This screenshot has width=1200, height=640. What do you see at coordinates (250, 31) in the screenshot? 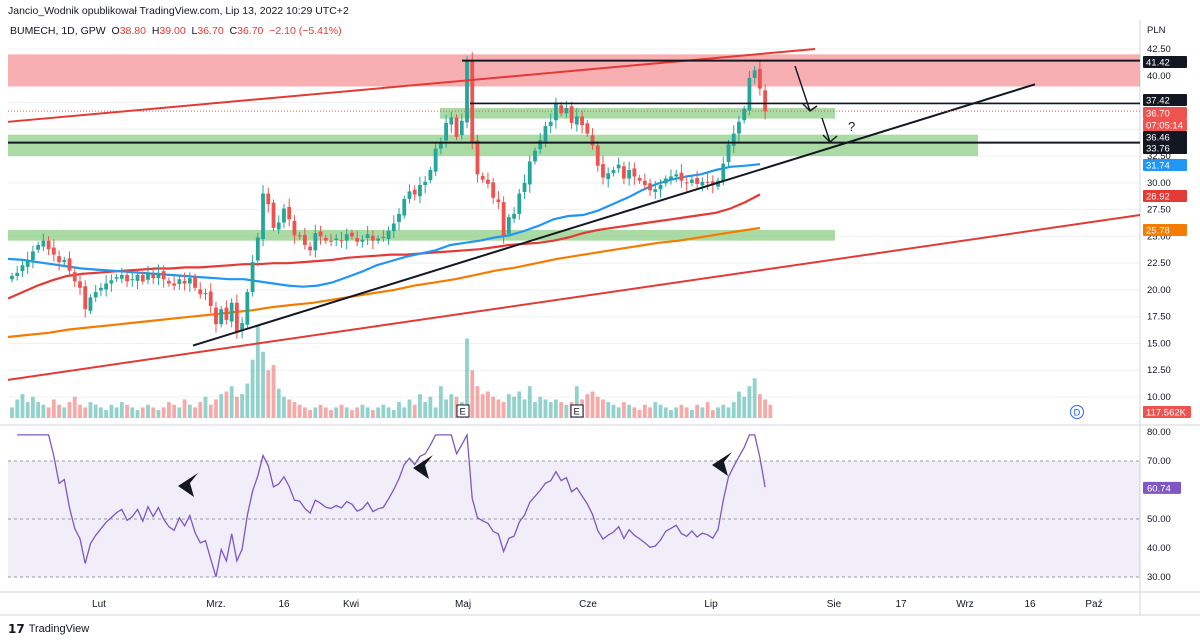
I see `close-value: 36.70` at bounding box center [250, 31].